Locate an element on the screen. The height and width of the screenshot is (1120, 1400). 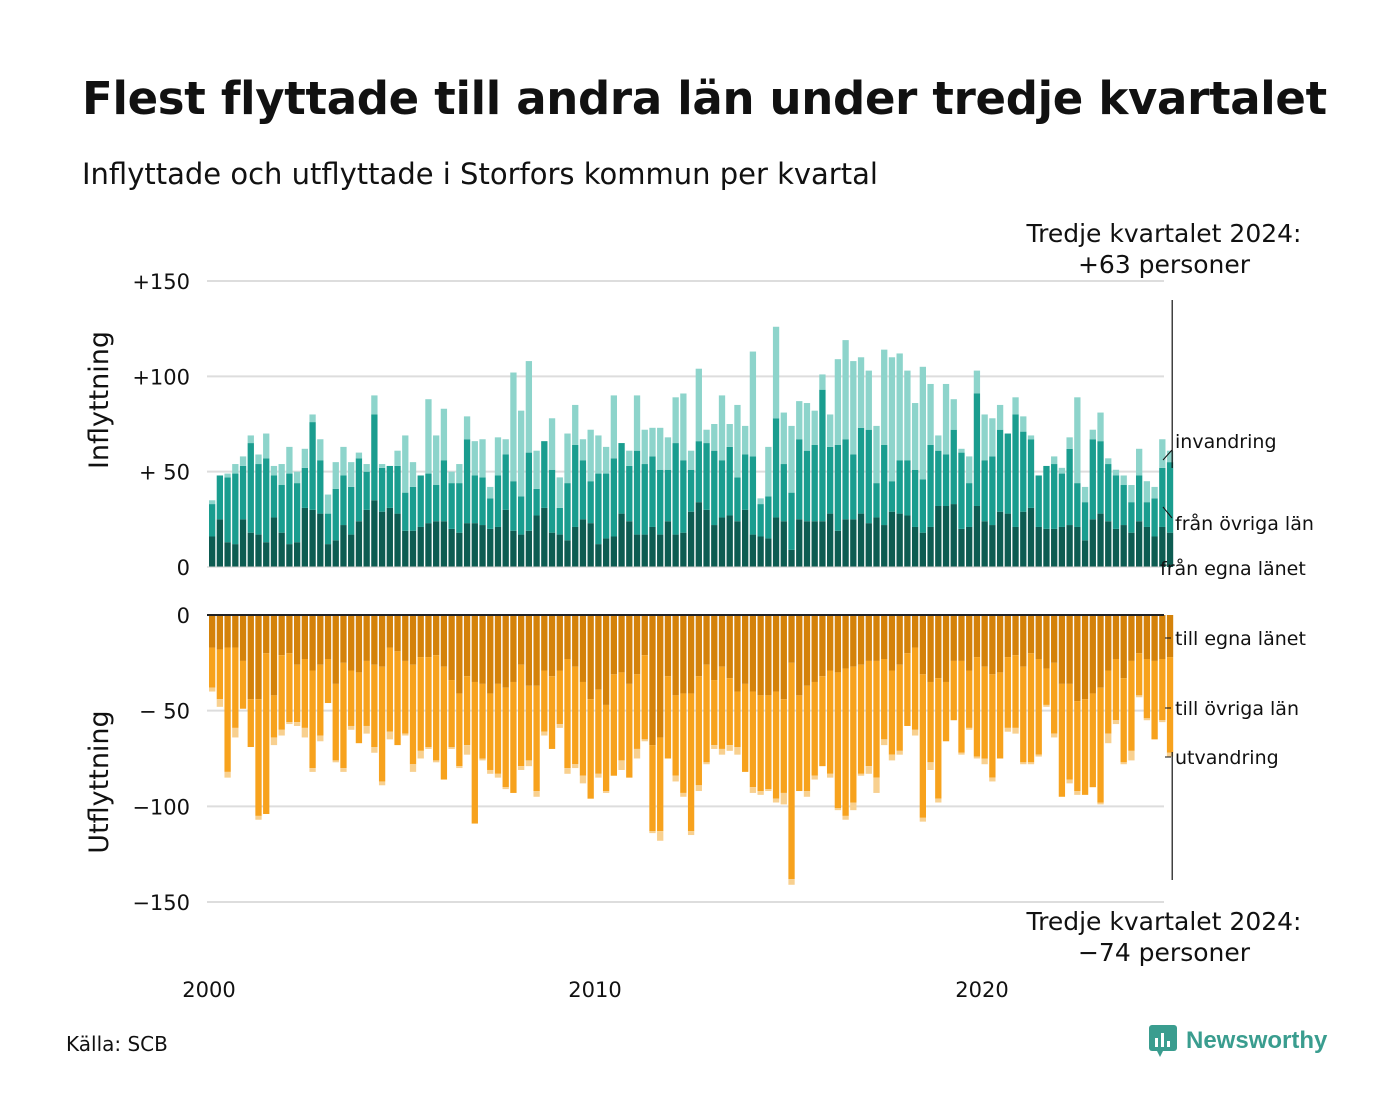
ytick-label-in: +150 is located at coordinates (161, 282).